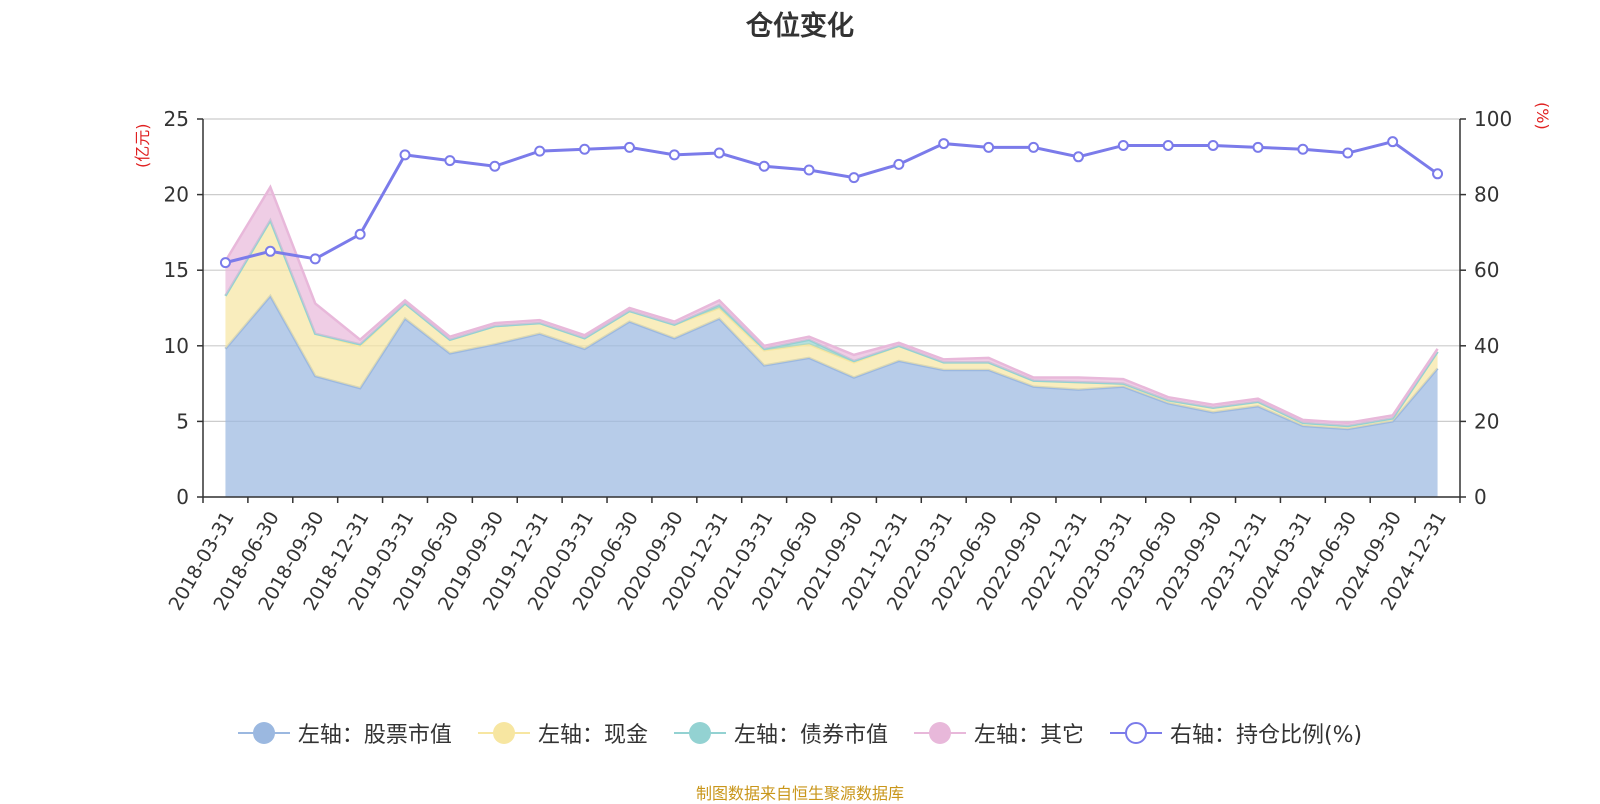 The image size is (1600, 804). I want to click on left-tick-label: 25, so click(176, 119).